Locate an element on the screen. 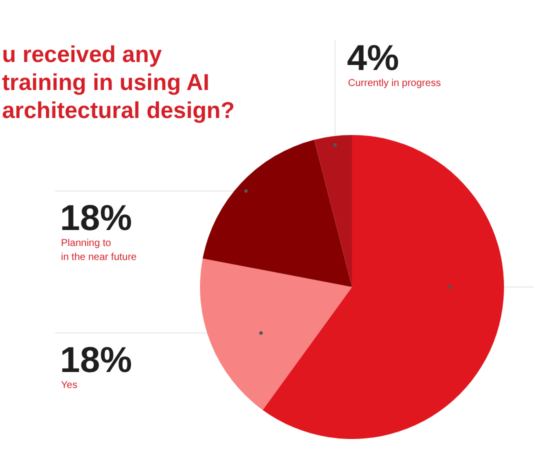 This screenshot has width=534, height=462. slice-label: Planning to in the near future is located at coordinates (99, 250).